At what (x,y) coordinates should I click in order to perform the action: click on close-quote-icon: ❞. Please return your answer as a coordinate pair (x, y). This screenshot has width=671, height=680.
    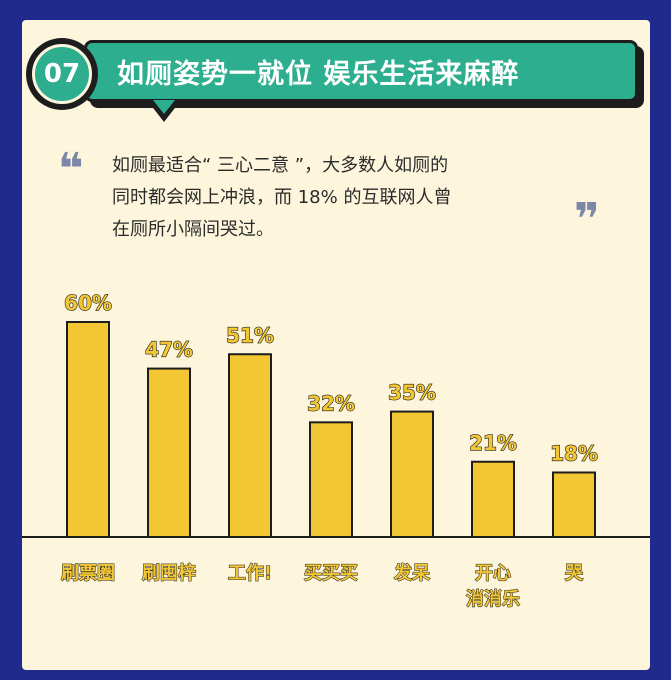
    Looking at the image, I should click on (587, 219).